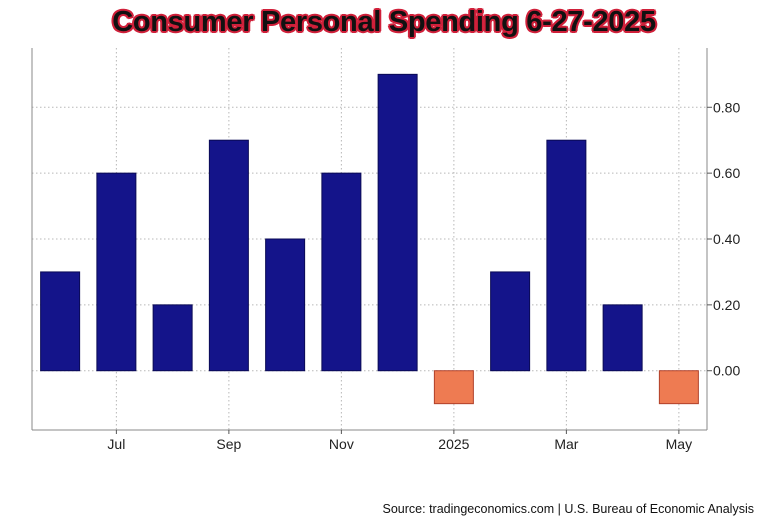 Image resolution: width=768 pixels, height=524 pixels. Describe the element at coordinates (399, 444) in the screenshot. I see `x-tick-labels: Jul Sep Nov 2025 Mar May` at that location.